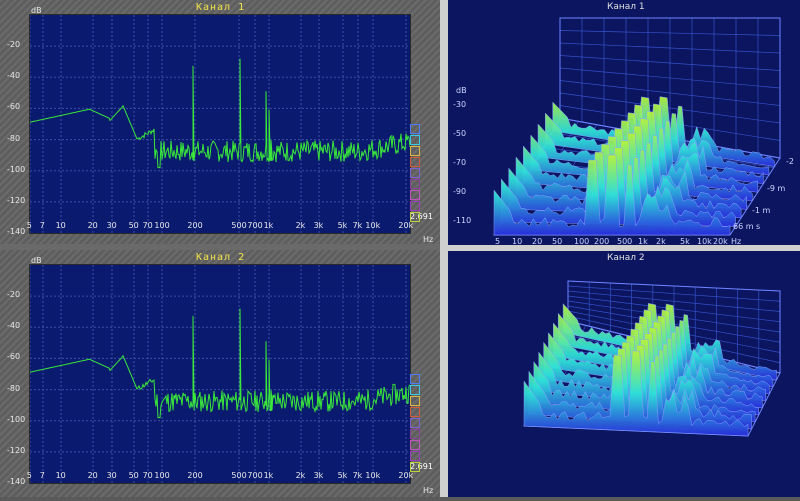 The height and width of the screenshot is (501, 800). What do you see at coordinates (704, 241) in the screenshot?
I see `x3d-tick-label: 10k` at bounding box center [704, 241].